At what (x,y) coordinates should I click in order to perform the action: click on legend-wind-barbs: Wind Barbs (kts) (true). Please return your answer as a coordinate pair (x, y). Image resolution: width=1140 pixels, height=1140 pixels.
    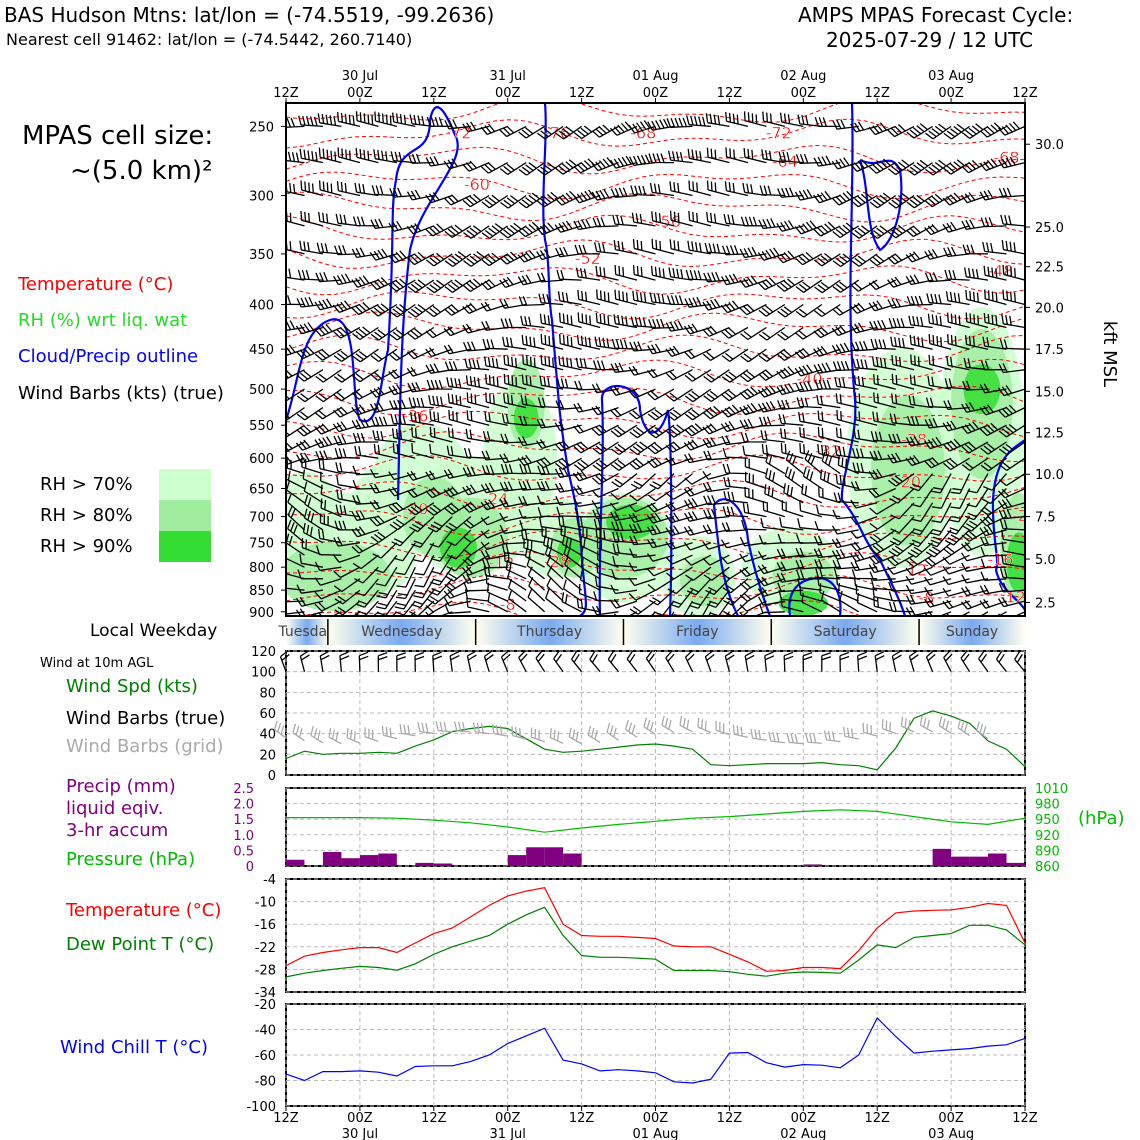
    Looking at the image, I should click on (121, 393).